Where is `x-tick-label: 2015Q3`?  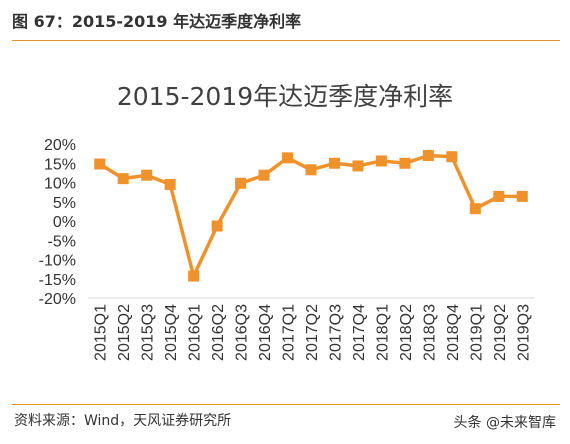
x-tick-label: 2015Q3 is located at coordinates (148, 332).